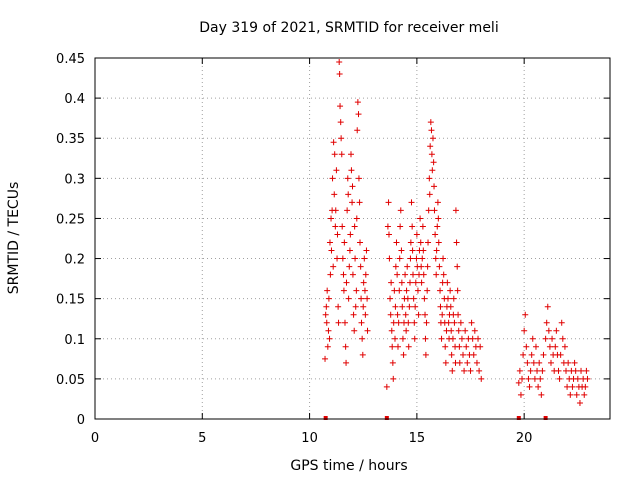  What do you see at coordinates (70, 219) in the screenshot?
I see `y-tick-label: 0.25` at bounding box center [70, 219].